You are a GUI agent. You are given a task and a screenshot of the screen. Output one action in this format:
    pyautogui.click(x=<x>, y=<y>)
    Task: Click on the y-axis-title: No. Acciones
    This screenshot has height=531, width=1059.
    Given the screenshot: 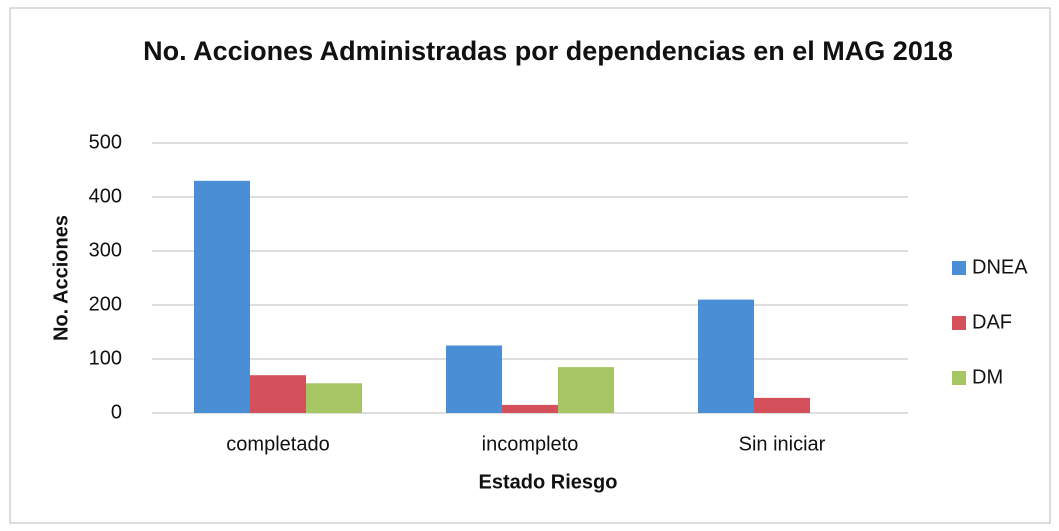 What is the action you would take?
    pyautogui.click(x=61, y=278)
    